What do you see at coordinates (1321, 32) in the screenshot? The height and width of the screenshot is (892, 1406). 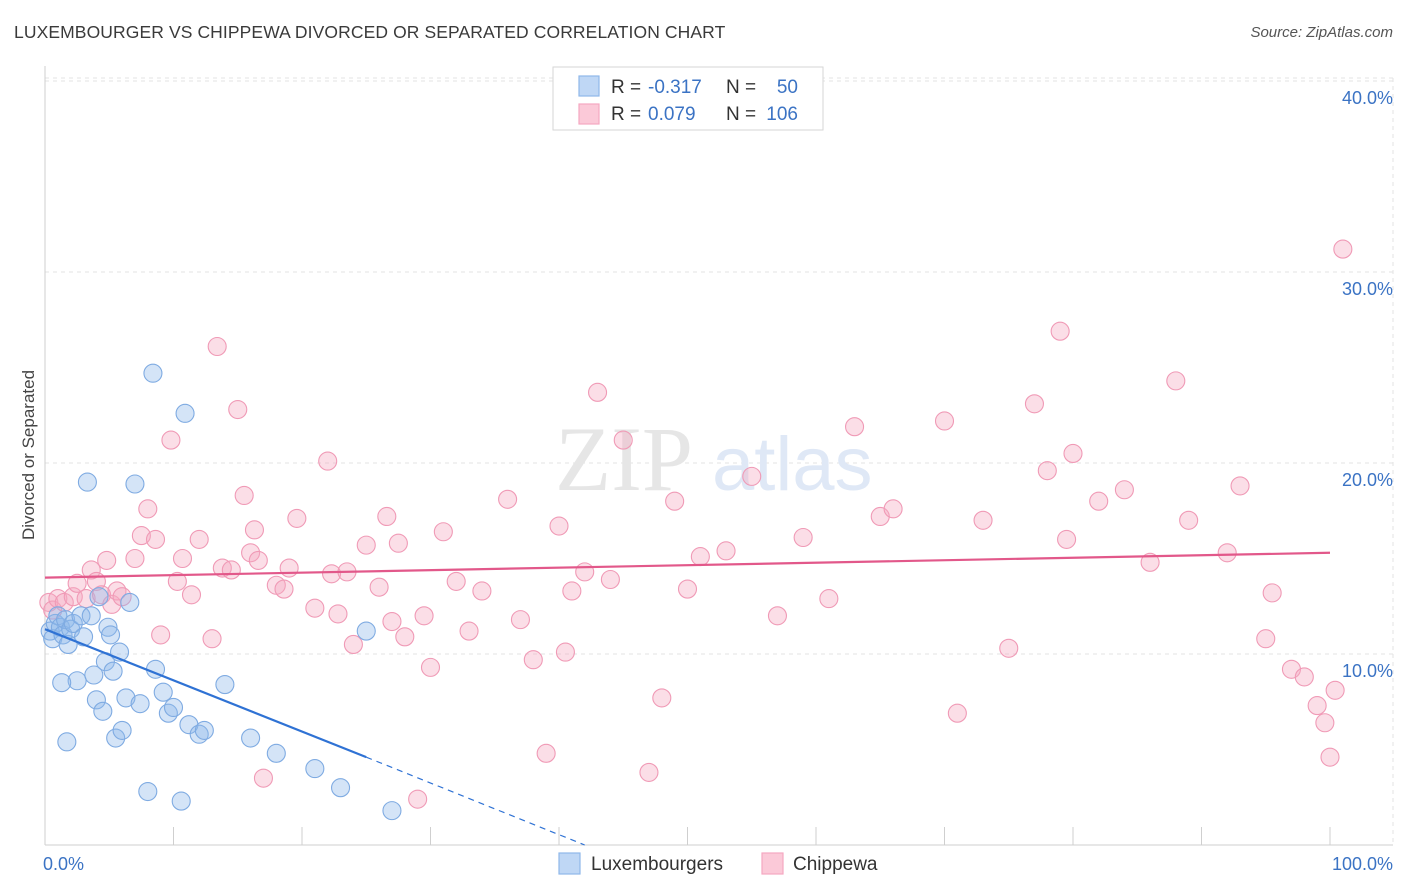 I see `chart-source: Source: ZipAtlas.com` at bounding box center [1321, 32].